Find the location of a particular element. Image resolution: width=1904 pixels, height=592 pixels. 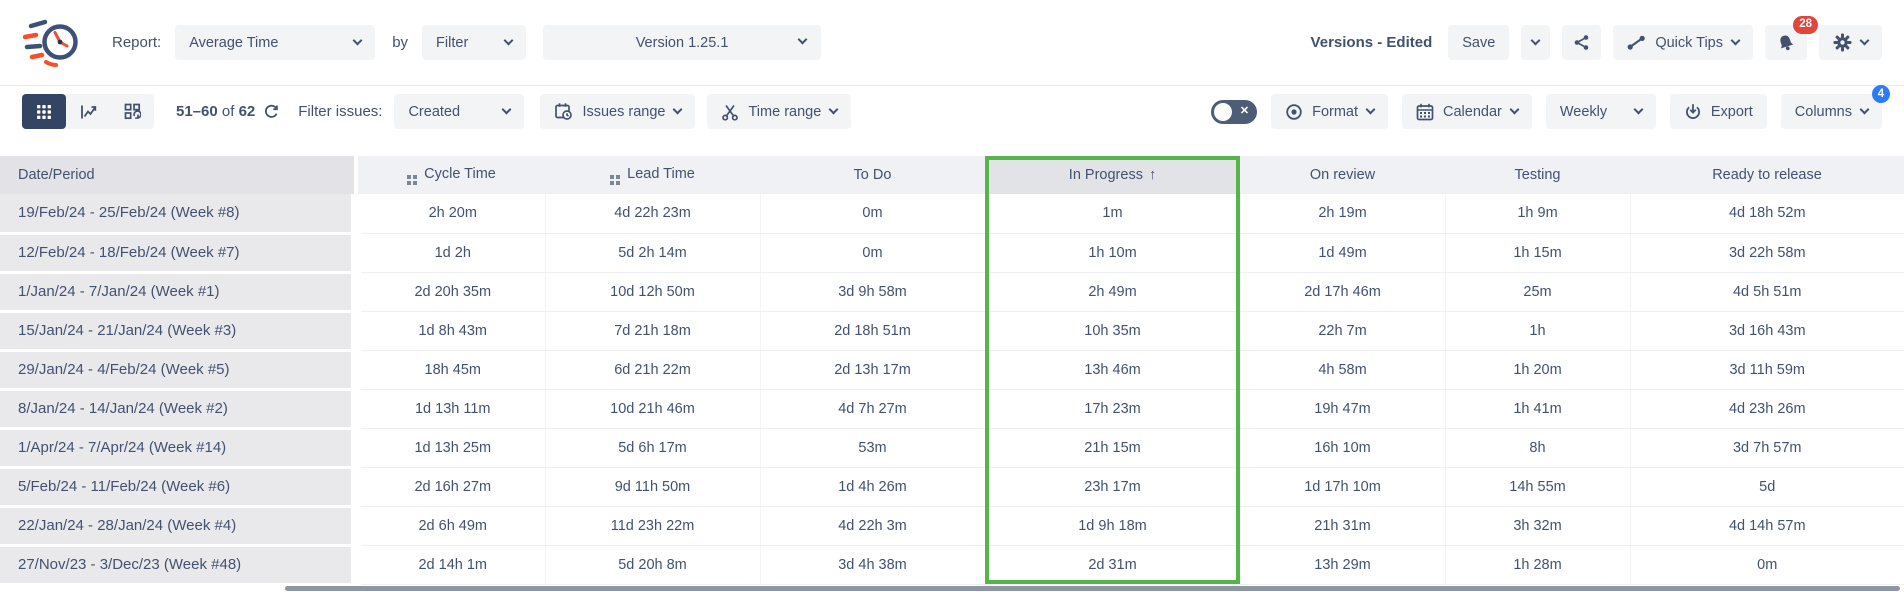

column-header-on-review: On review is located at coordinates (1342, 175).